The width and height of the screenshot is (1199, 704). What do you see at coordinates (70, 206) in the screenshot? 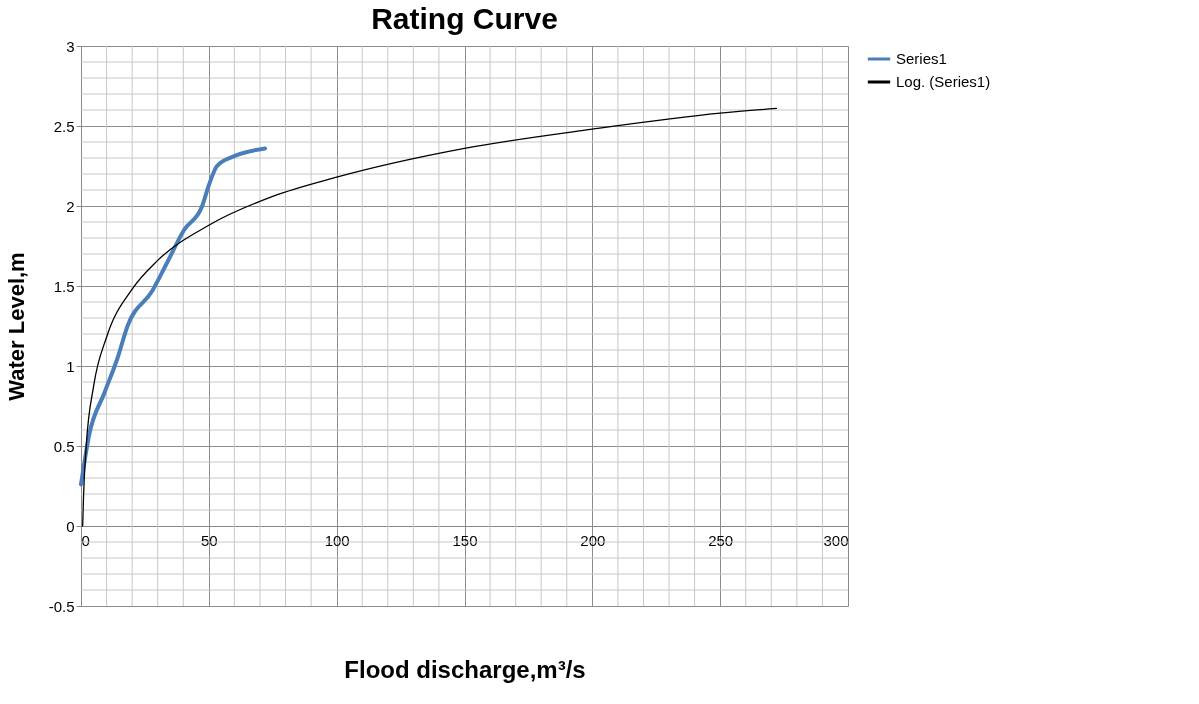
I see `y-tick-label: 2` at bounding box center [70, 206].